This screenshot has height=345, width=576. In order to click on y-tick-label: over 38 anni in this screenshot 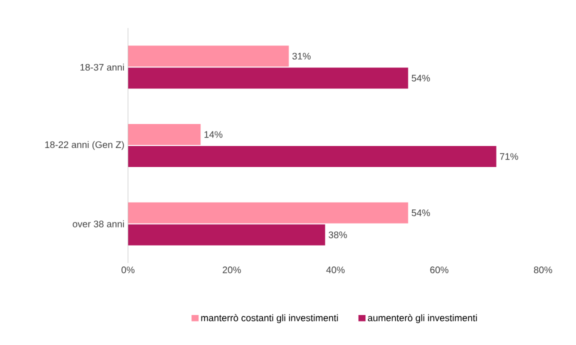, I will do `click(98, 224)`.